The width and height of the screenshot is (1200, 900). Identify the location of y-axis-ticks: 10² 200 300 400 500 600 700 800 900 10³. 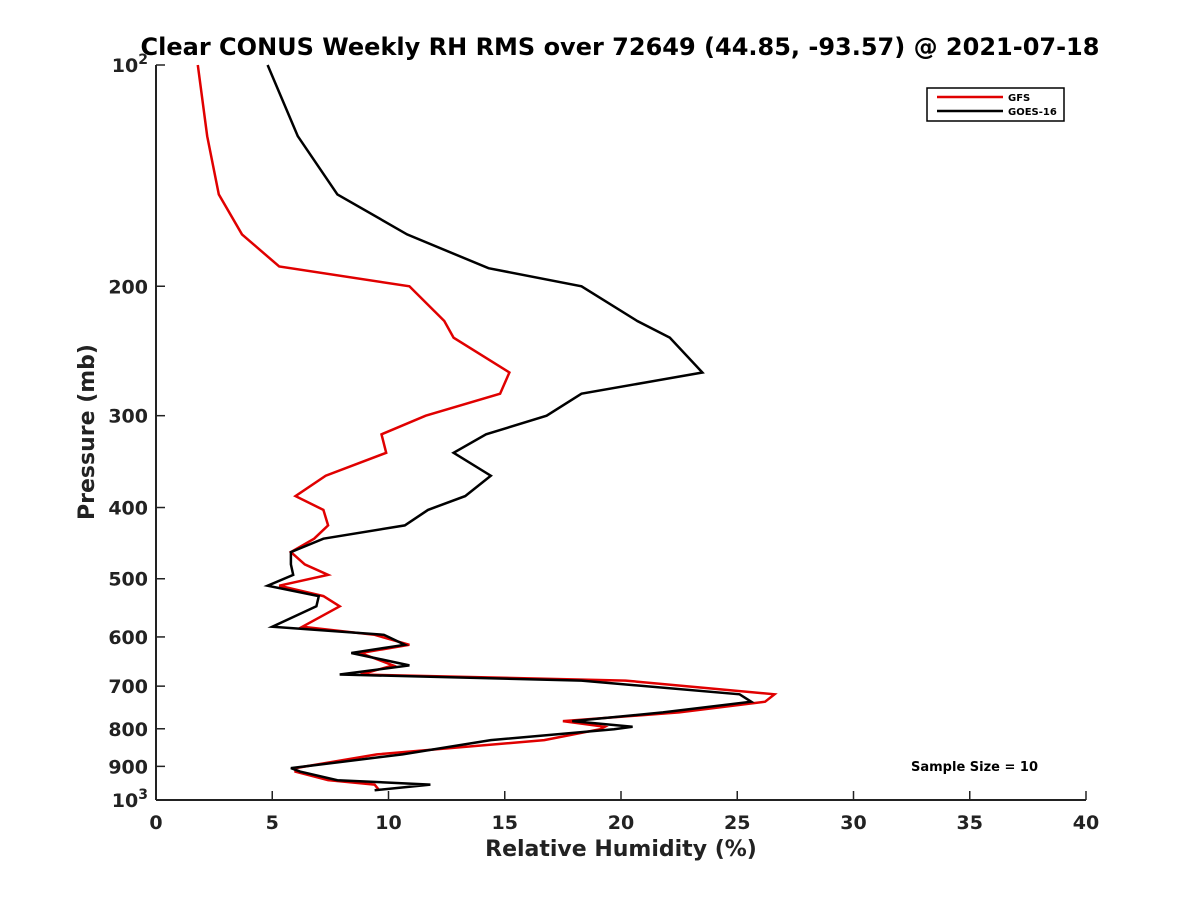
(136, 432).